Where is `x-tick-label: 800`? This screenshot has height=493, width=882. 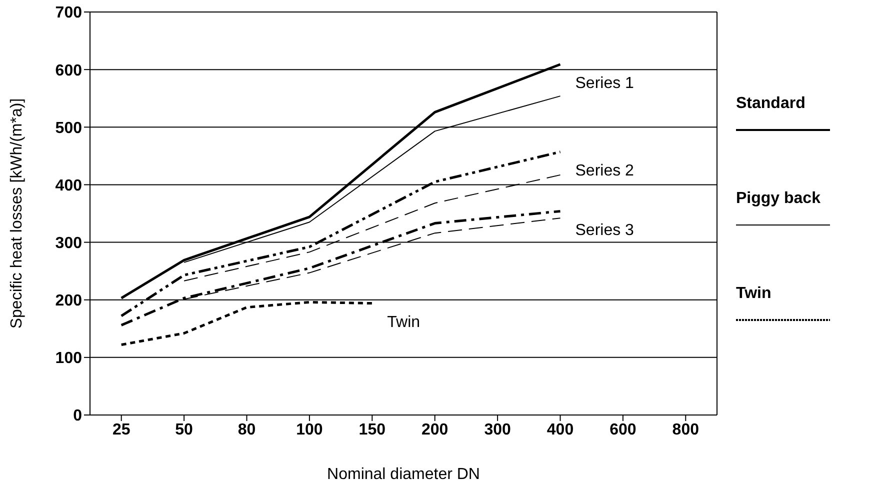 x-tick-label: 800 is located at coordinates (686, 429).